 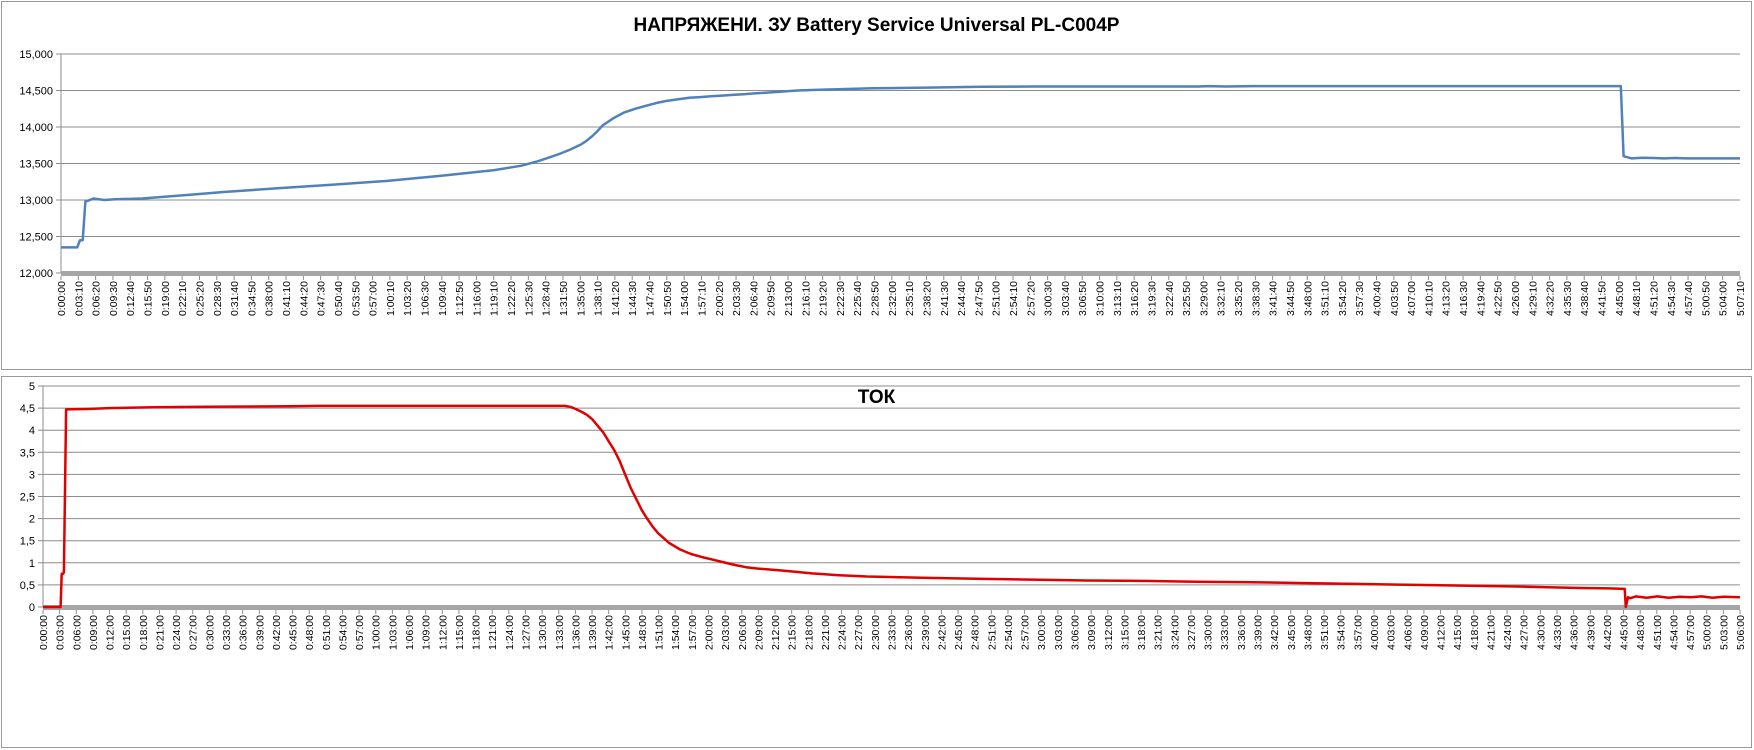 What do you see at coordinates (1585, 298) in the screenshot?
I see `voltage-x-tick-label: 4:38:40` at bounding box center [1585, 298].